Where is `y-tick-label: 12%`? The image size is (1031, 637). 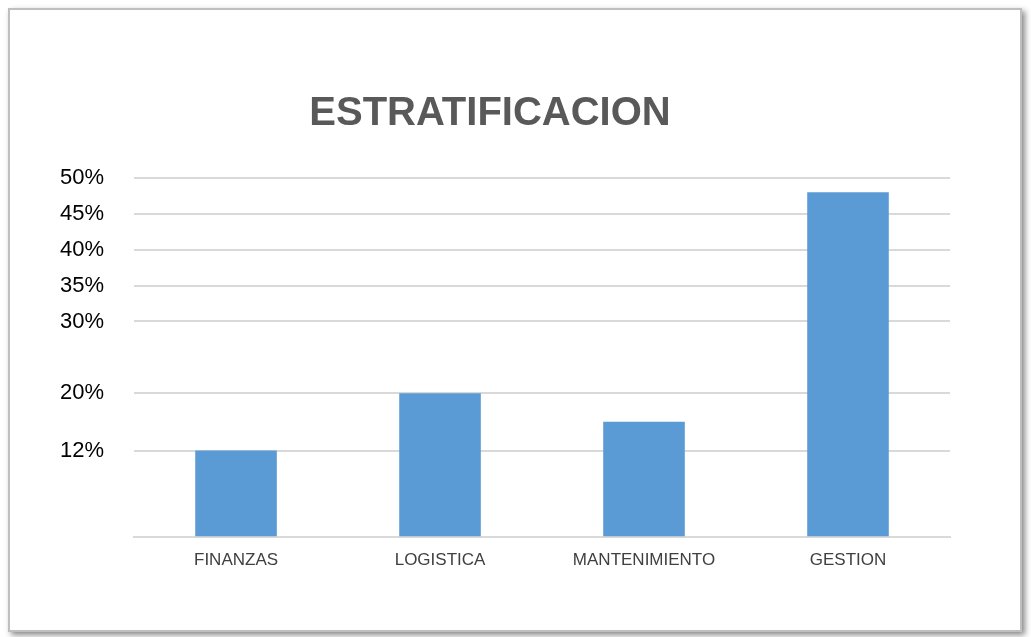
y-tick-label: 12% is located at coordinates (82, 449).